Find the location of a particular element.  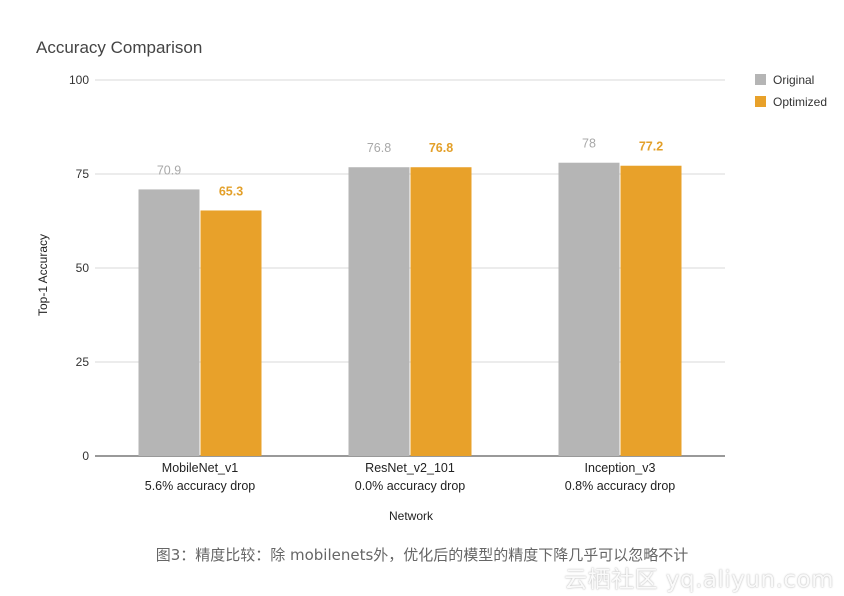

category-subtitle: 0.8% accuracy drop is located at coordinates (620, 486).